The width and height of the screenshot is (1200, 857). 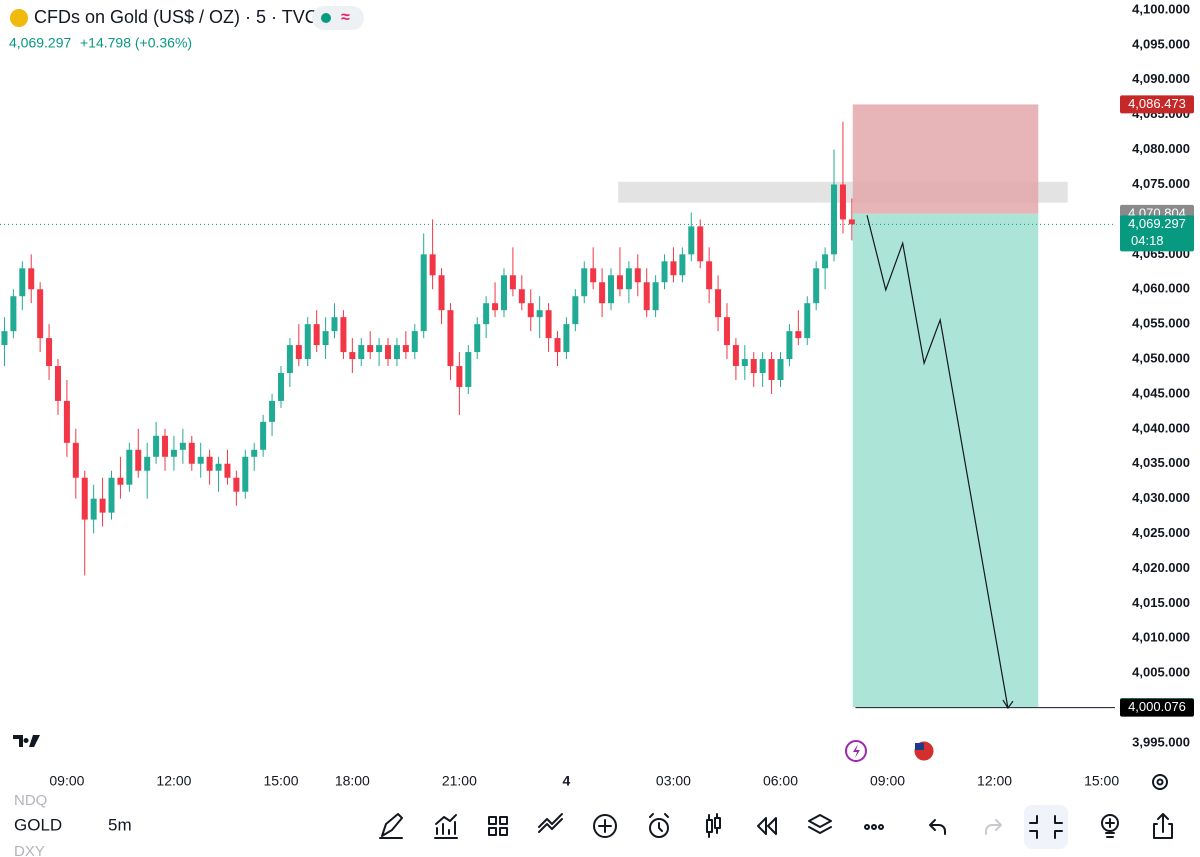 I want to click on layout-tool, so click(x=498, y=826).